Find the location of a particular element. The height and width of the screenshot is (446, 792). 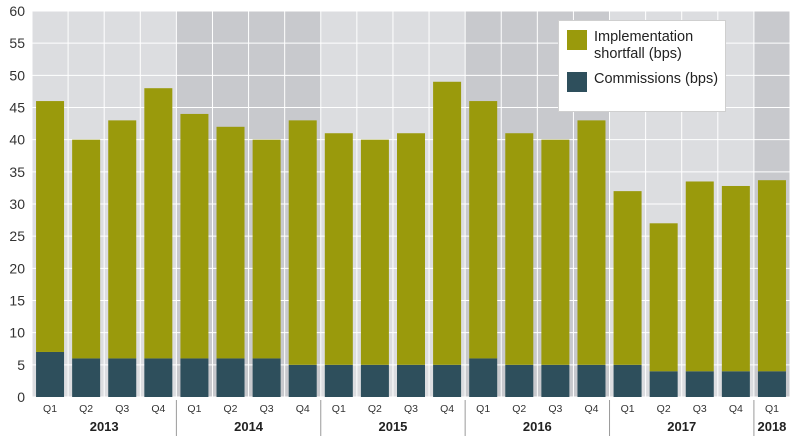

y-tick-label: 25 is located at coordinates (17, 236).